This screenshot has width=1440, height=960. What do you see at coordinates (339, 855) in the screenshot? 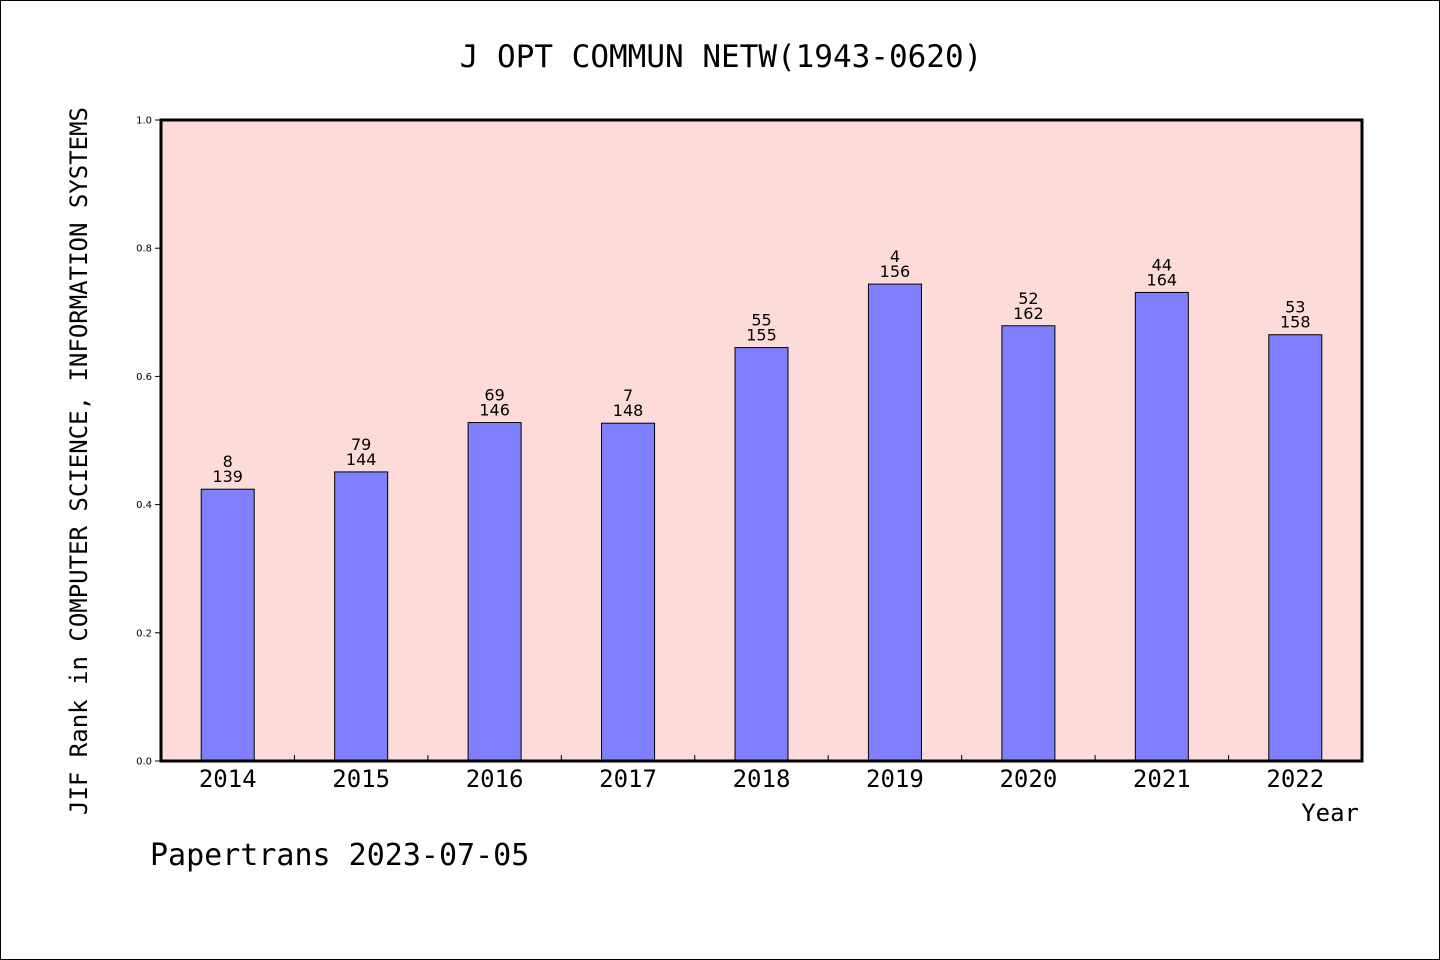
I see `footer-stamp: Papertrans 2023-07-05` at bounding box center [339, 855].